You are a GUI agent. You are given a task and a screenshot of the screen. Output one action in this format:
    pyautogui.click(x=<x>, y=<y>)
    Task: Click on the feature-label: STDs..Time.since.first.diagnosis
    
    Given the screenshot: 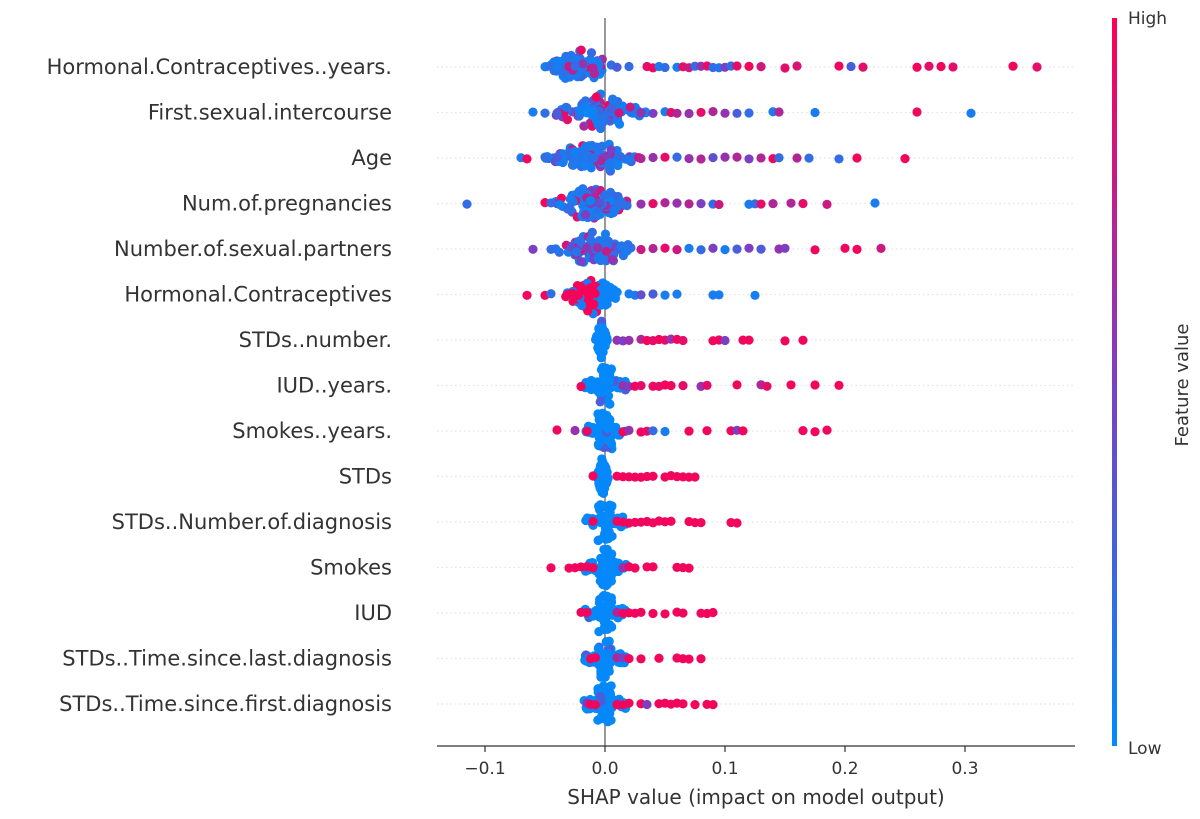 What is the action you would take?
    pyautogui.click(x=225, y=704)
    